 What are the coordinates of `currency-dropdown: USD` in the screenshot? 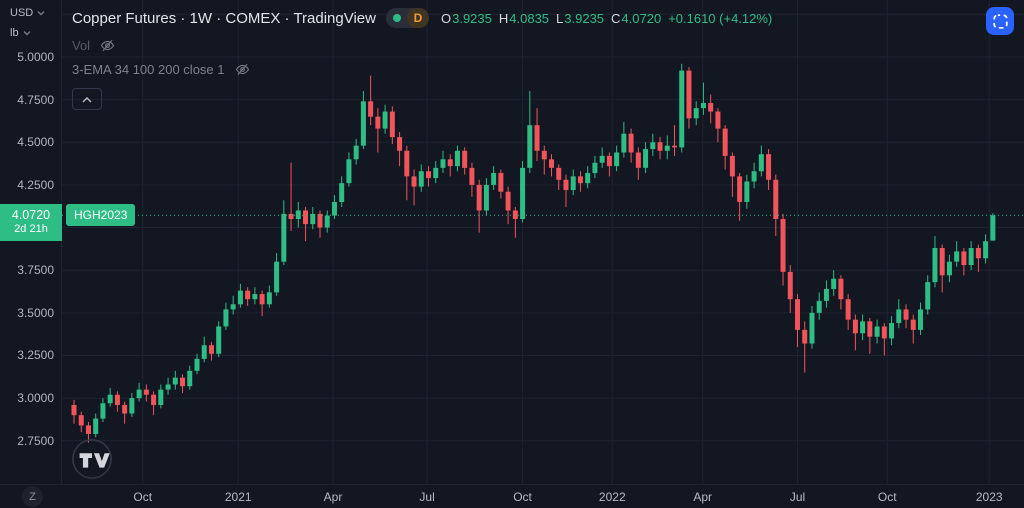 It's located at (27, 13).